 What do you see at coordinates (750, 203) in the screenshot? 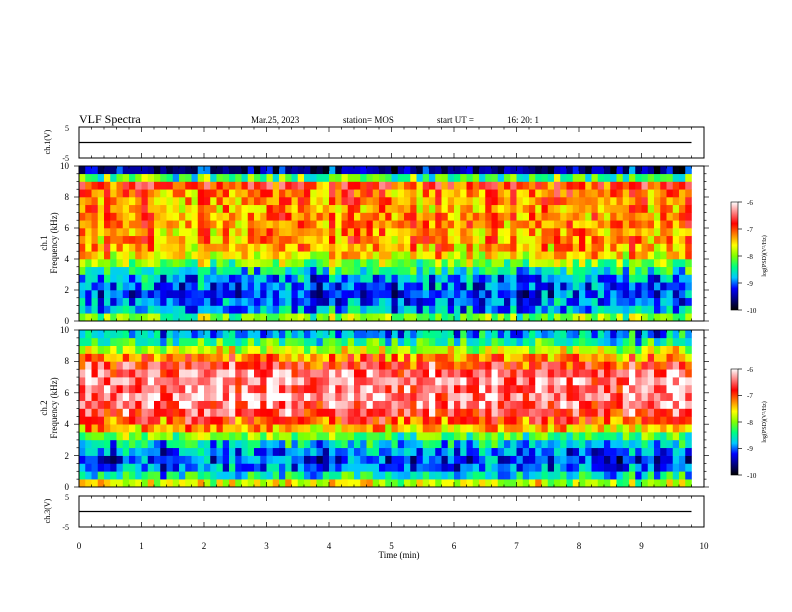
I see `cb1-tick-m6: -6` at bounding box center [750, 203].